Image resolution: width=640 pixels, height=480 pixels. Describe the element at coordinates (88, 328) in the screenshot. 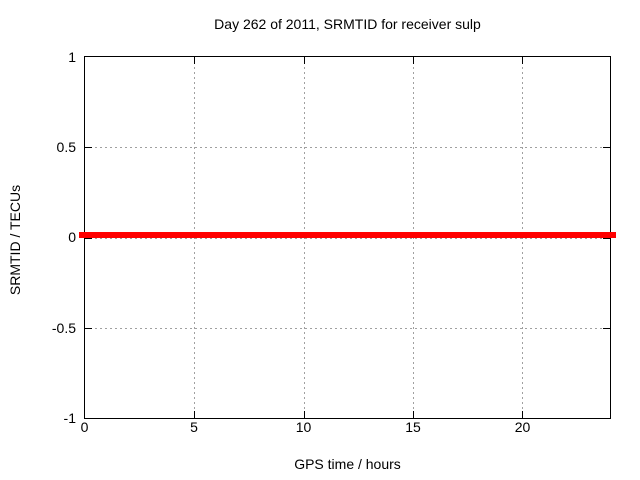

I see `y-tick-left--0.5` at that location.